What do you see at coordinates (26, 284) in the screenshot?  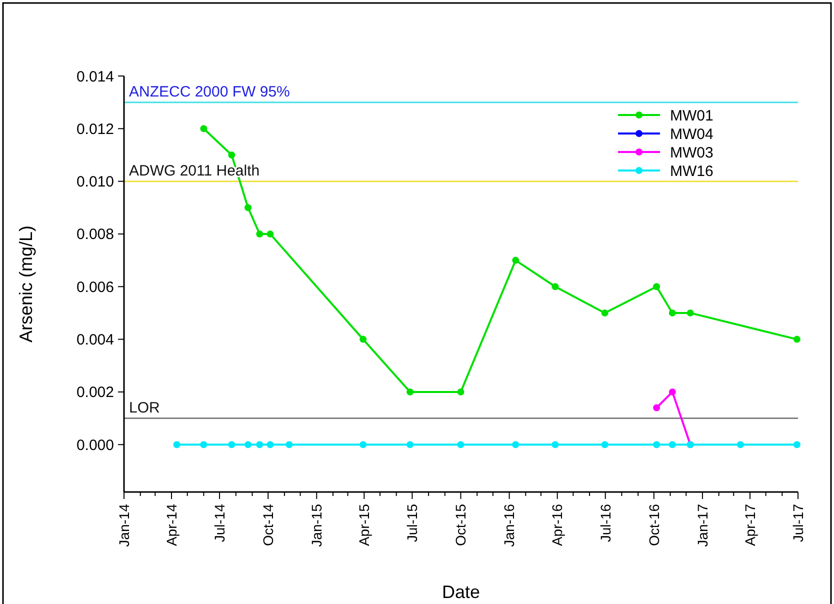 I see `y-axis-title: Arsenic (mg/L)` at bounding box center [26, 284].